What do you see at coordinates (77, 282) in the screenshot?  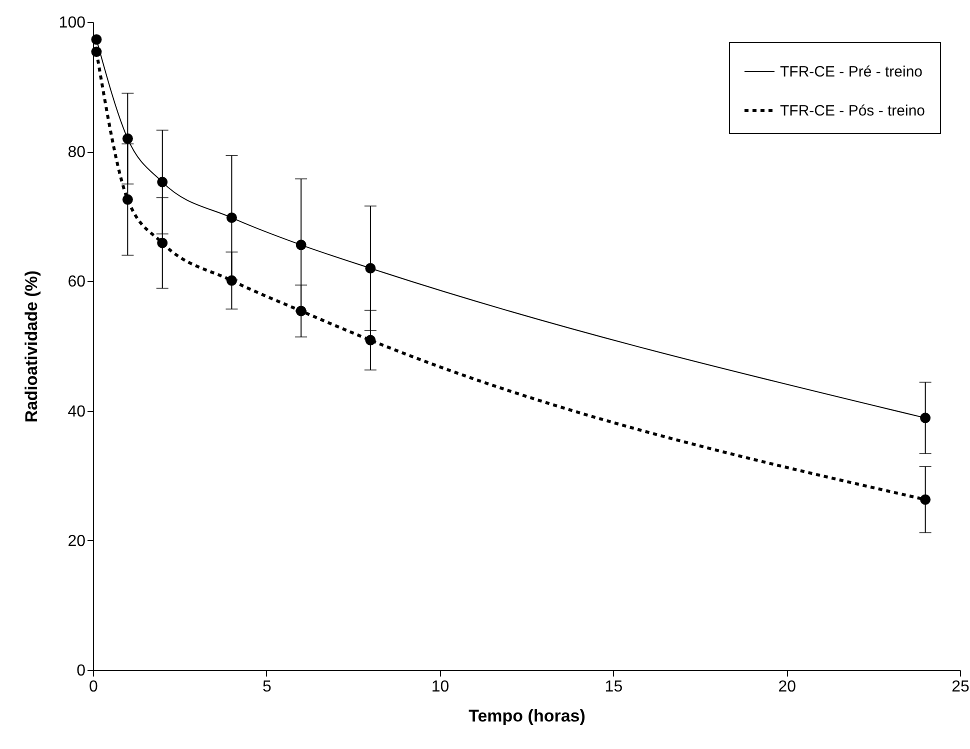 I see `y-tick-label: 60` at bounding box center [77, 282].